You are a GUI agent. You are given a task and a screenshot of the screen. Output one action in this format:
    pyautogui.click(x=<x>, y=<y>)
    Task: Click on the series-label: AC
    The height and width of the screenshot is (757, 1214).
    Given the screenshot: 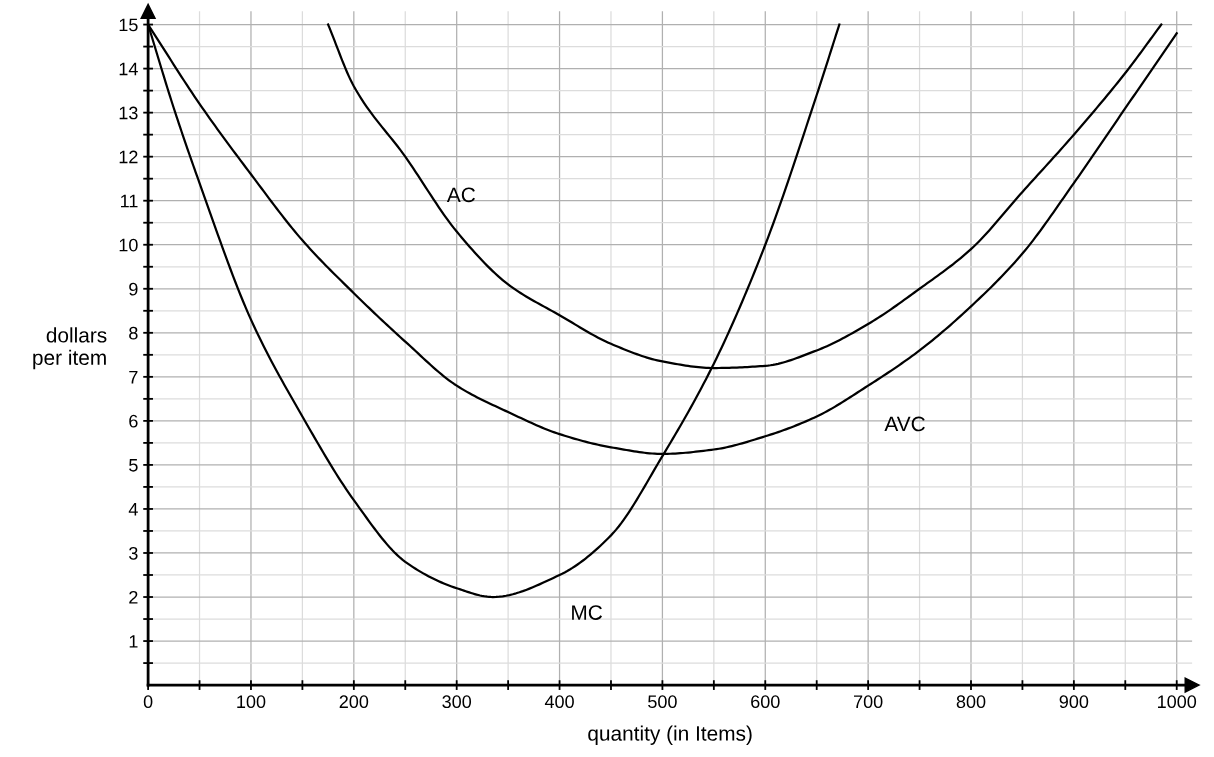 What is the action you would take?
    pyautogui.click(x=460, y=195)
    